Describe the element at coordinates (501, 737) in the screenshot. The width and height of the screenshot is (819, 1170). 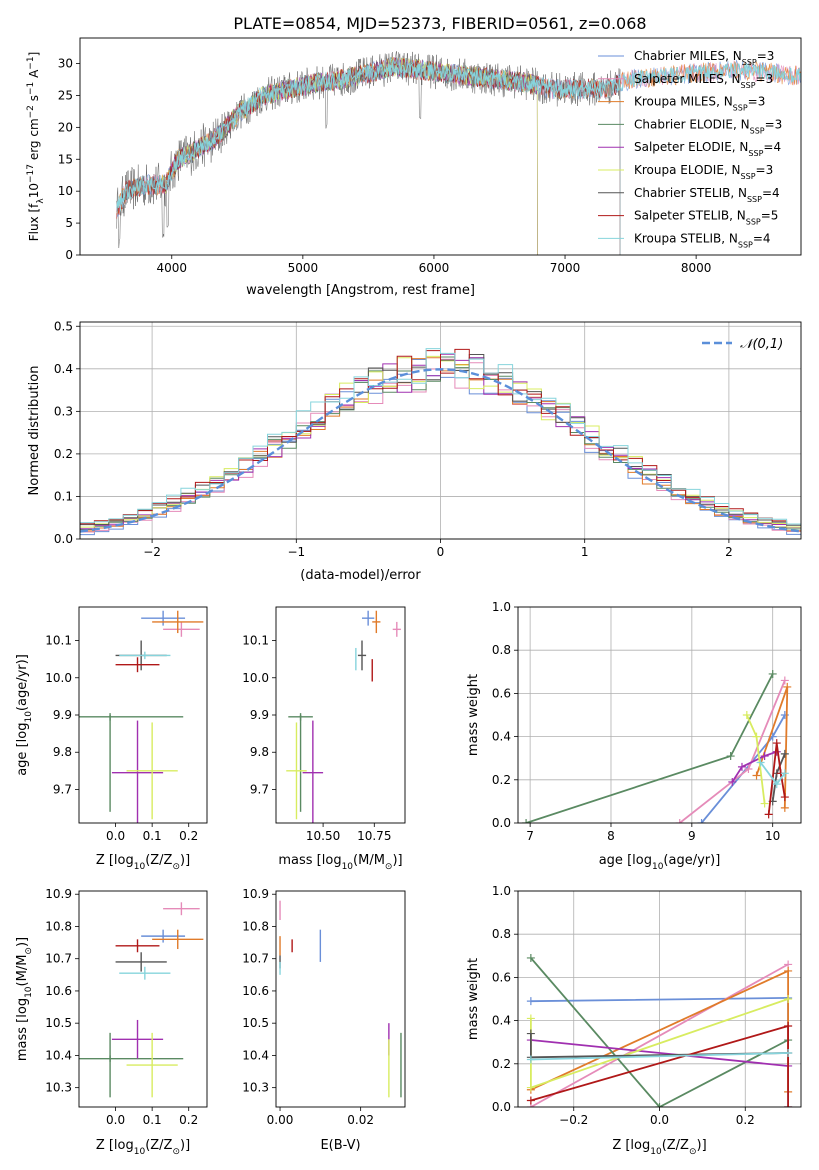
I see `weight_vs_age-ytick-label: 0.4` at that location.